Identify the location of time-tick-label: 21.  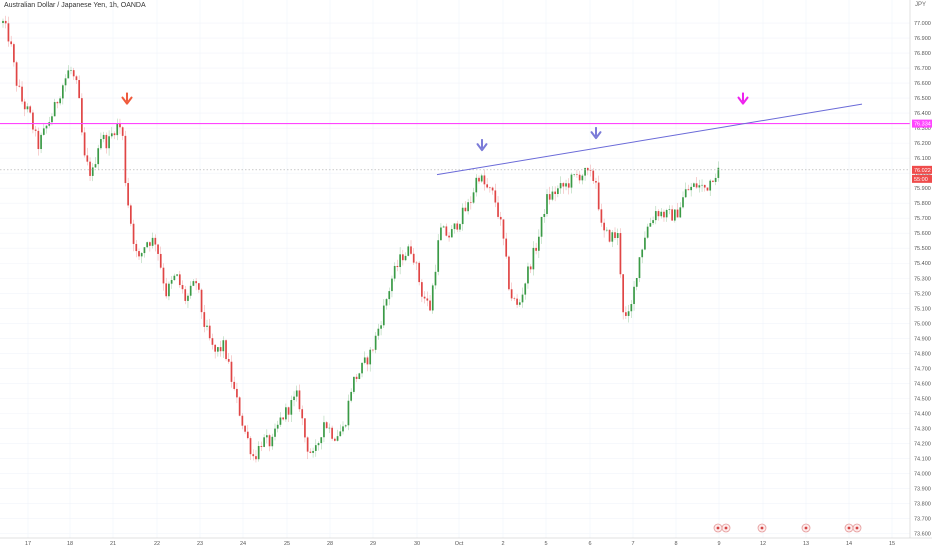
(113, 544).